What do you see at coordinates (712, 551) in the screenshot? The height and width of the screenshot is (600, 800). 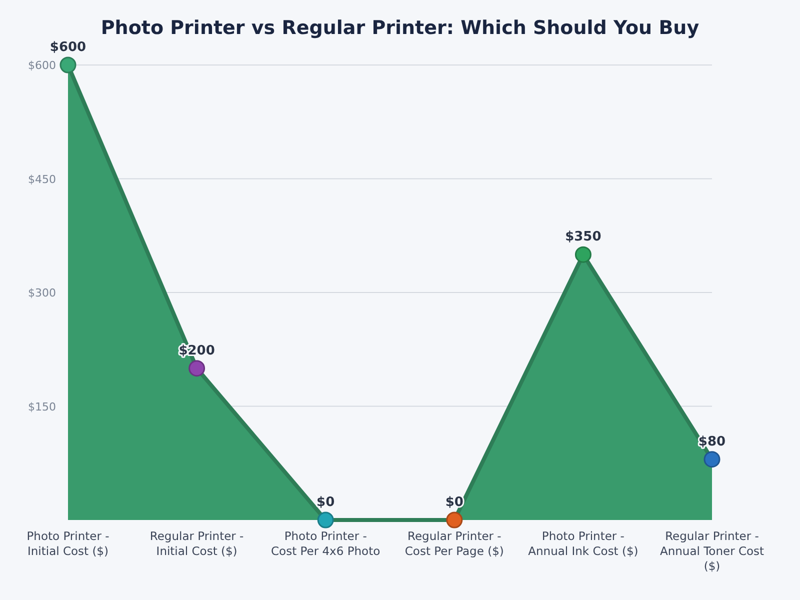 I see `x-tick-label: Regular Printer - Annual Toner Cost ($)` at bounding box center [712, 551].